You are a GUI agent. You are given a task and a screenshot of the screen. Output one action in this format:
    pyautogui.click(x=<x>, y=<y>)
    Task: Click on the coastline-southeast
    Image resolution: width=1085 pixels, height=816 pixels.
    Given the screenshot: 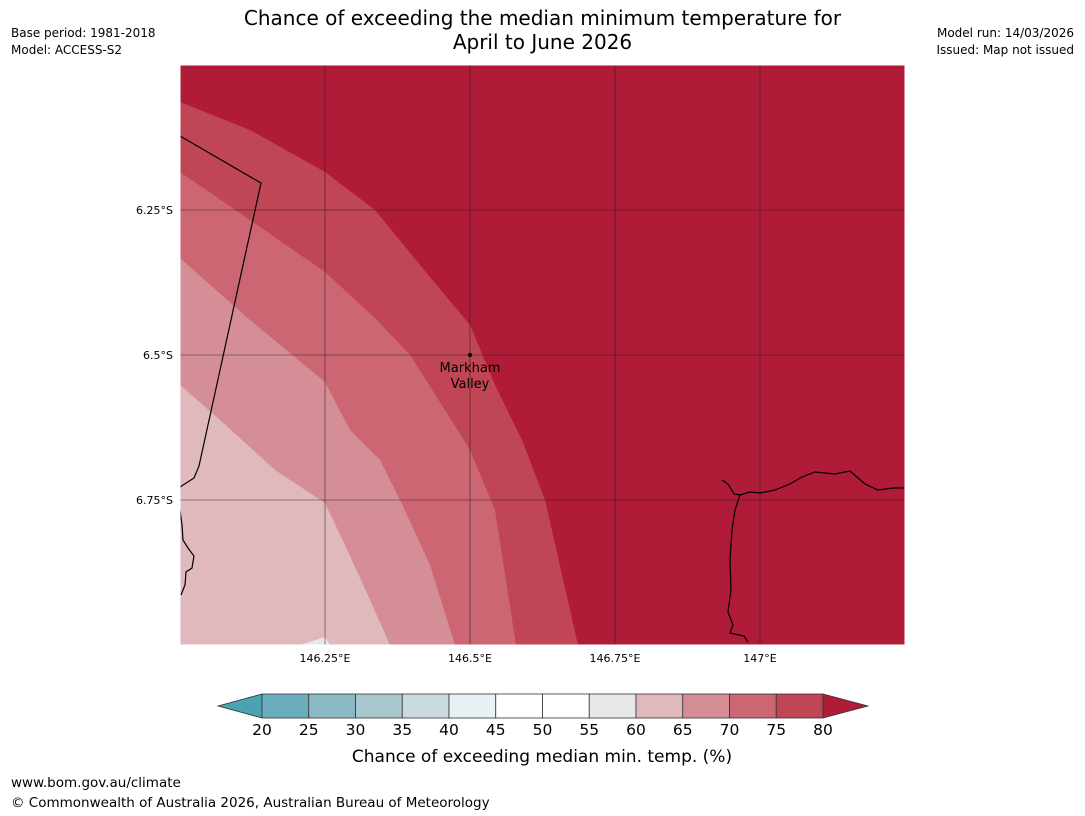 What is the action you would take?
    pyautogui.click(x=738, y=568)
    